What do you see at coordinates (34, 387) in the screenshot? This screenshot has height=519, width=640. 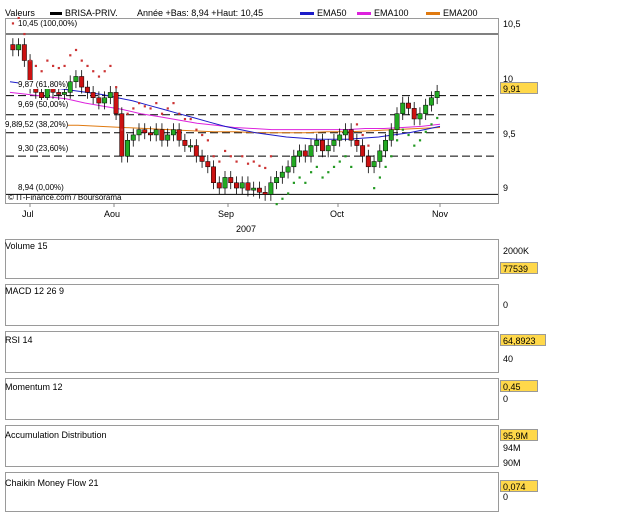 I see `momentum-title: Momentum 12` at bounding box center [34, 387].